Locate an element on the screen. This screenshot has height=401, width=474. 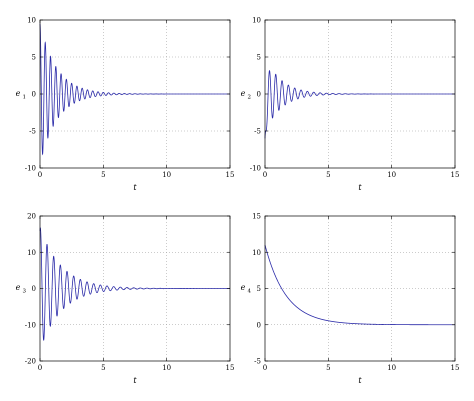
y-axis-label-subscript: 1 is located at coordinates (25, 98).